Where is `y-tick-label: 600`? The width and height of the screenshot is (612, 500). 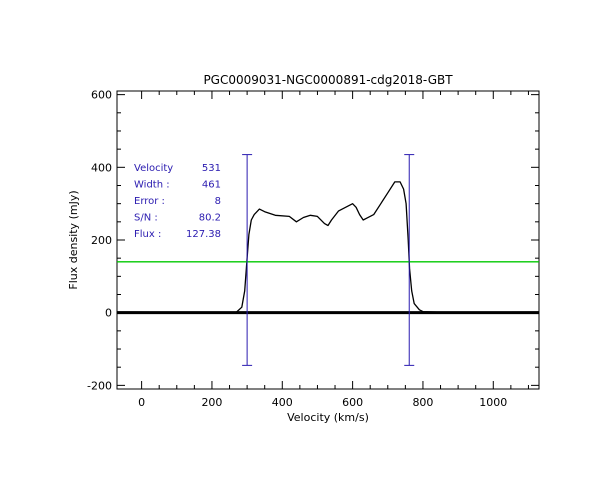 y-tick-label: 600 is located at coordinates (101, 95).